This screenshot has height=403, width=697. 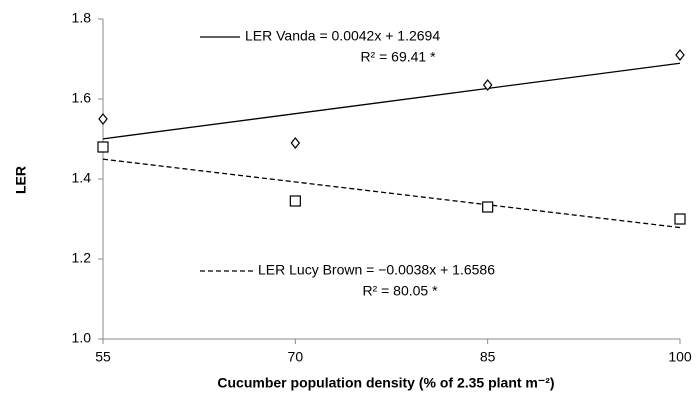 What do you see at coordinates (82, 338) in the screenshot?
I see `y-tick-label: 1.0` at bounding box center [82, 338].